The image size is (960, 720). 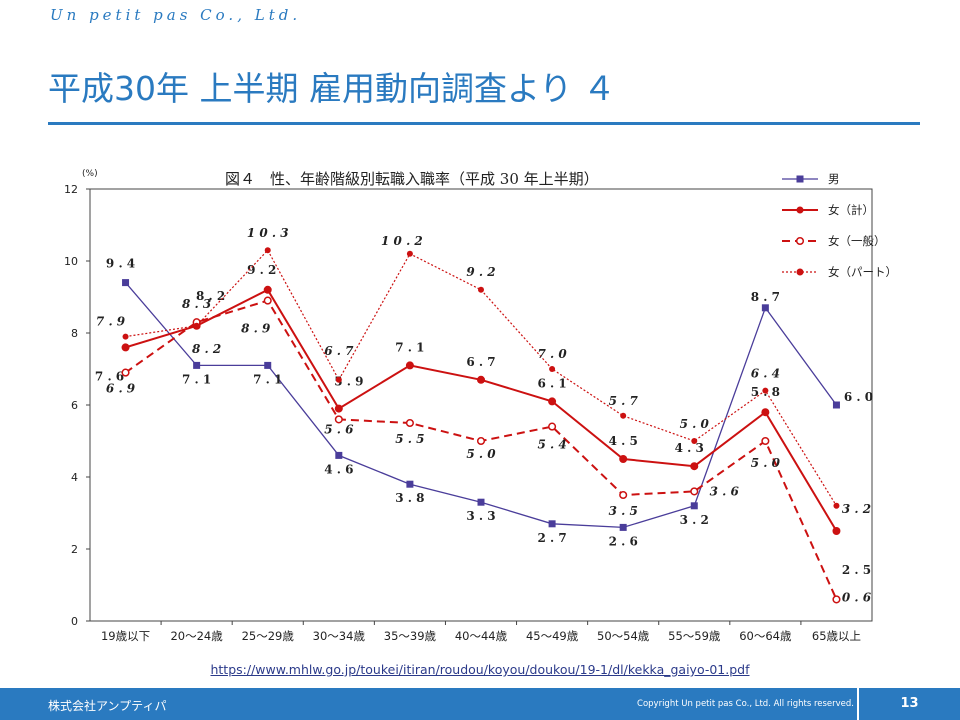 I want to click on x-tick-label: 45～49歳, so click(x=552, y=636).